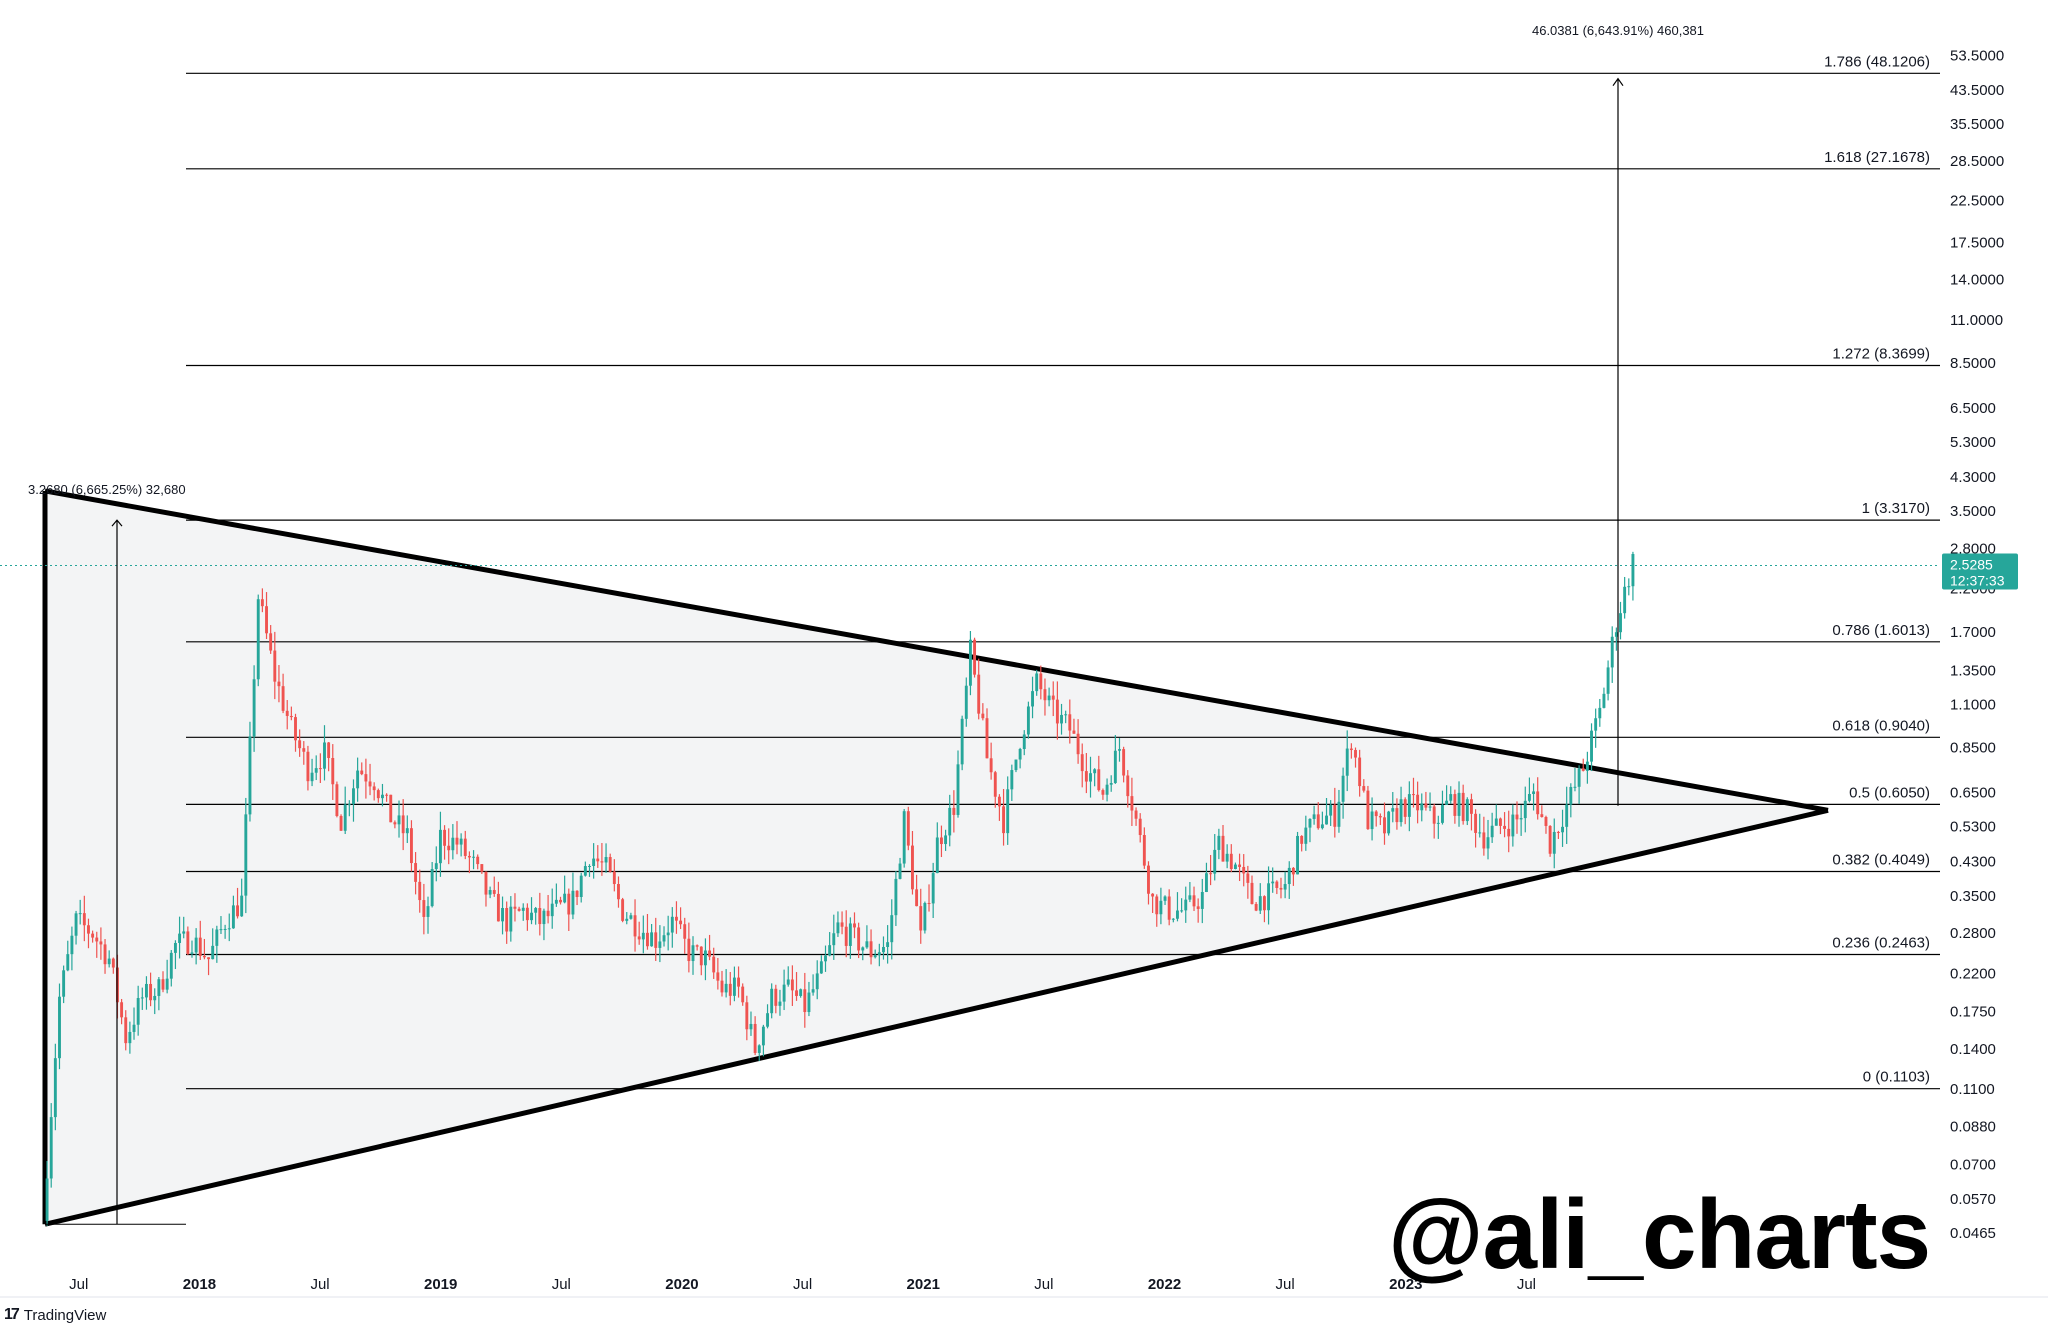  What do you see at coordinates (1973, 933) in the screenshot?
I see `price-axis-tick: 0.2800` at bounding box center [1973, 933].